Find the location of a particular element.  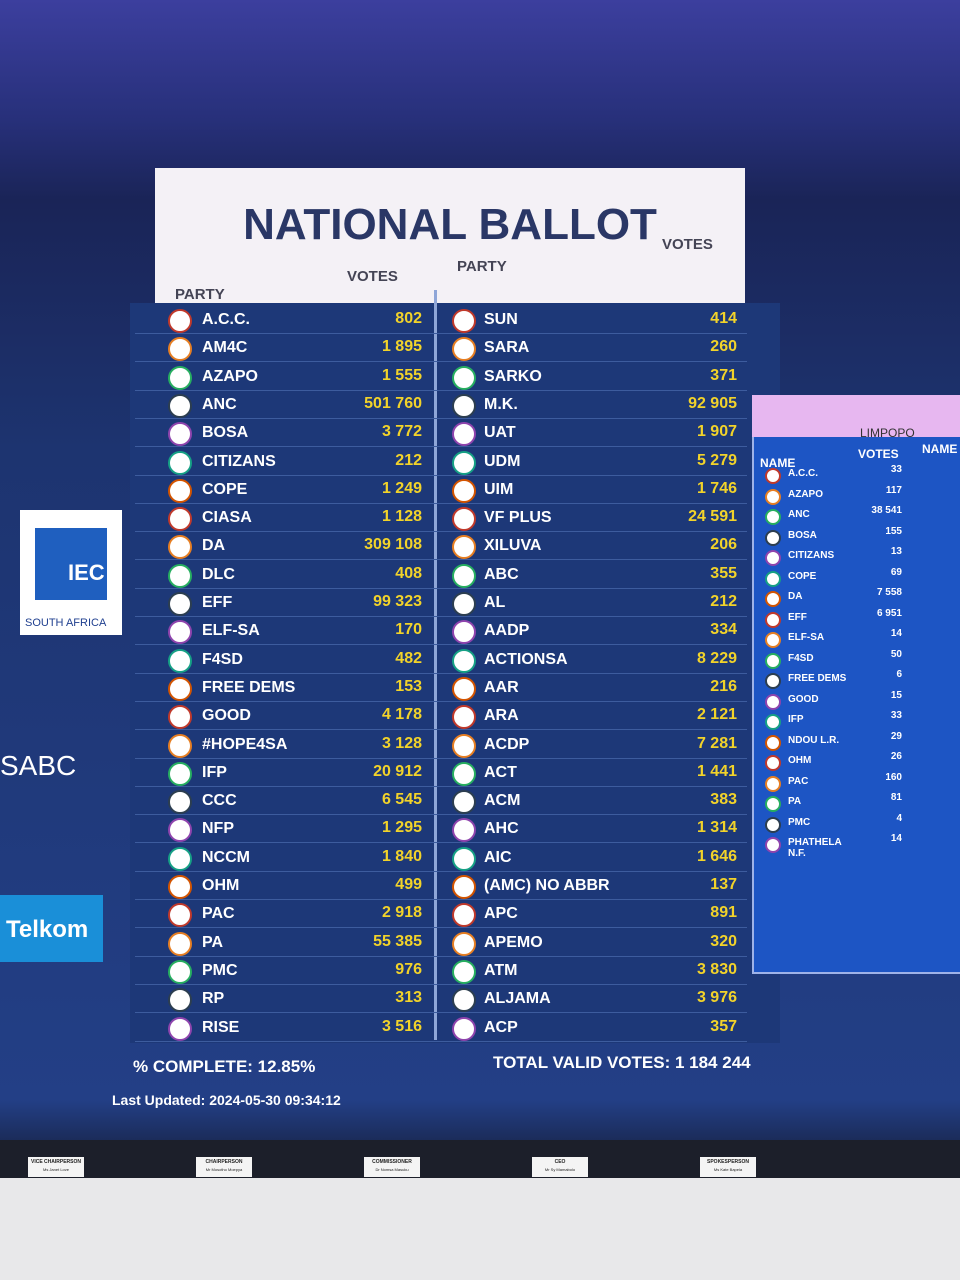

party-name: AL is located at coordinates (495, 602).